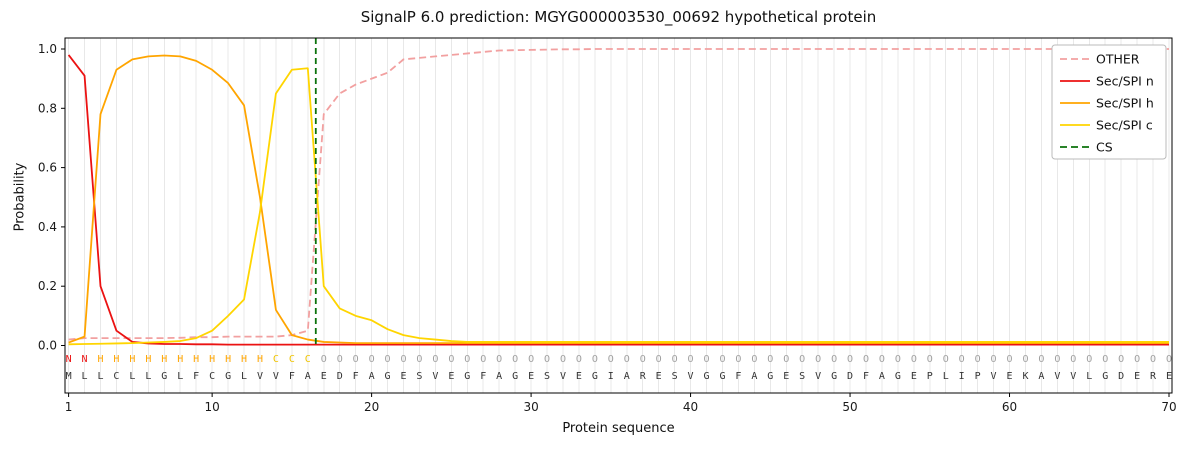 The width and height of the screenshot is (1200, 450). What do you see at coordinates (20, 197) in the screenshot?
I see `y-axis-title: Probability` at bounding box center [20, 197].